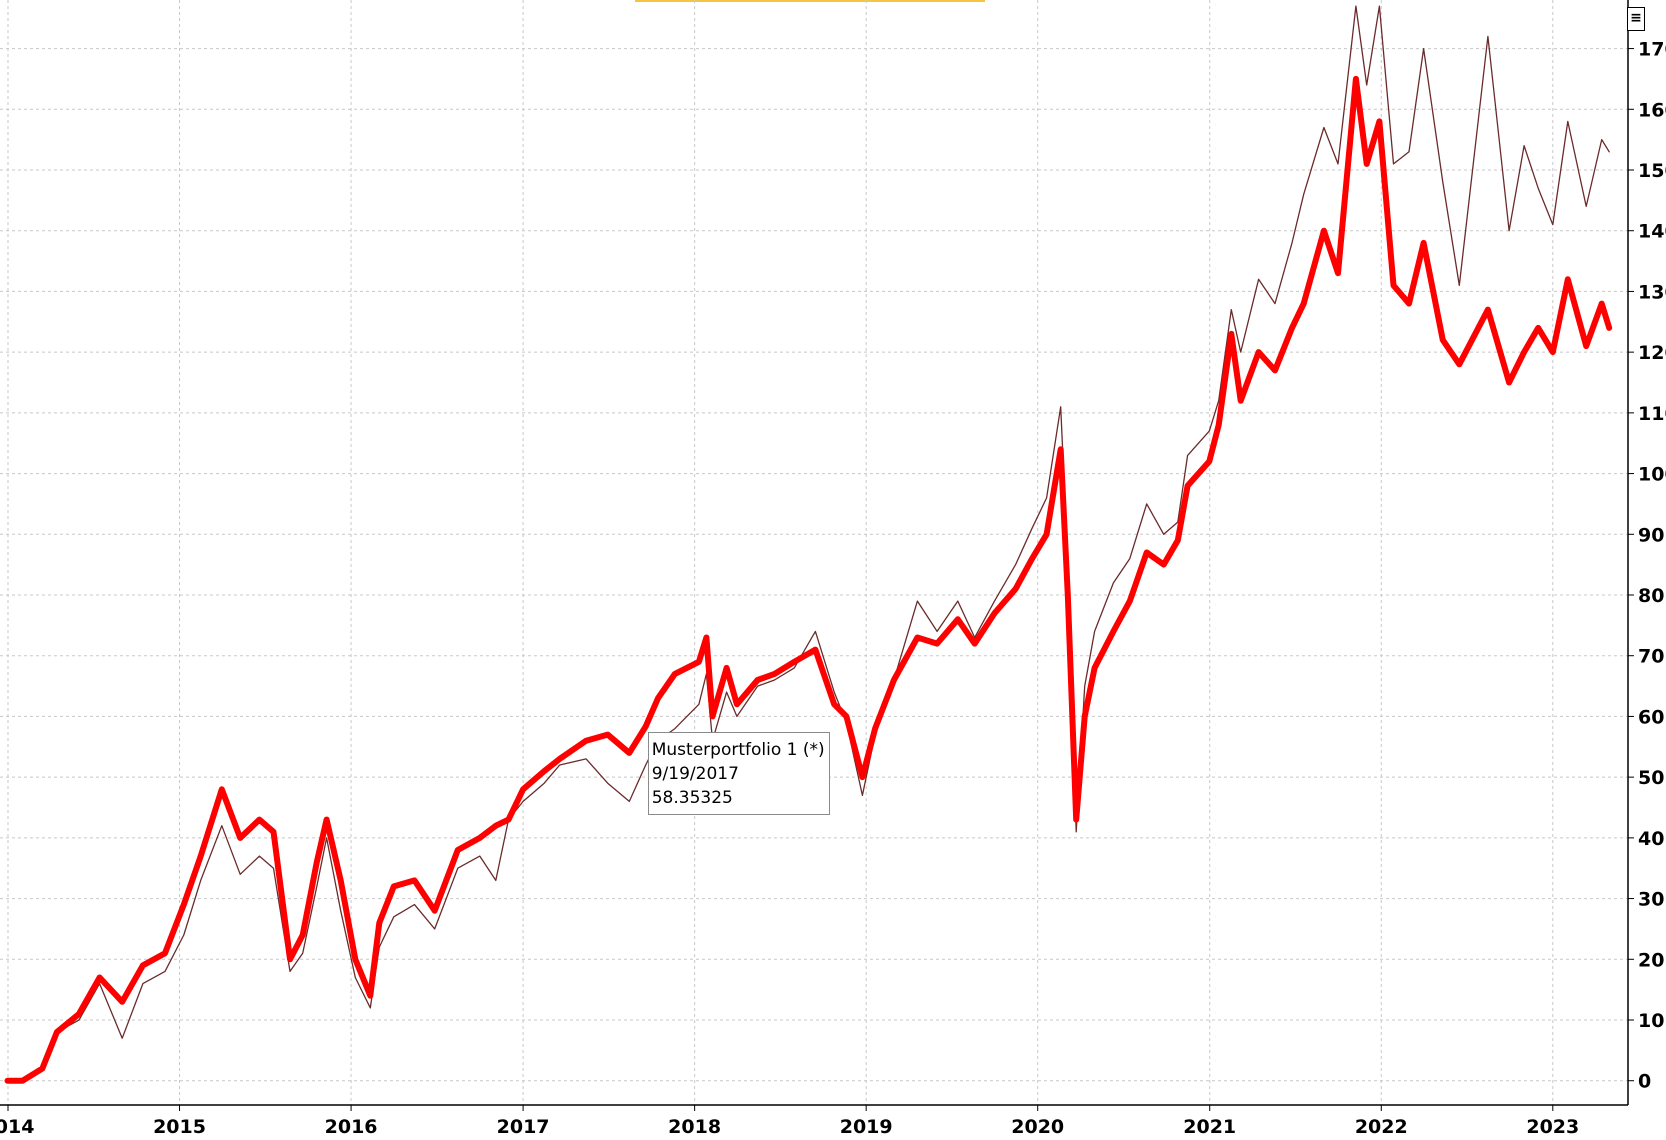 The height and width of the screenshot is (1140, 1666). I want to click on y-tick-label: 160, so click(1652, 110).